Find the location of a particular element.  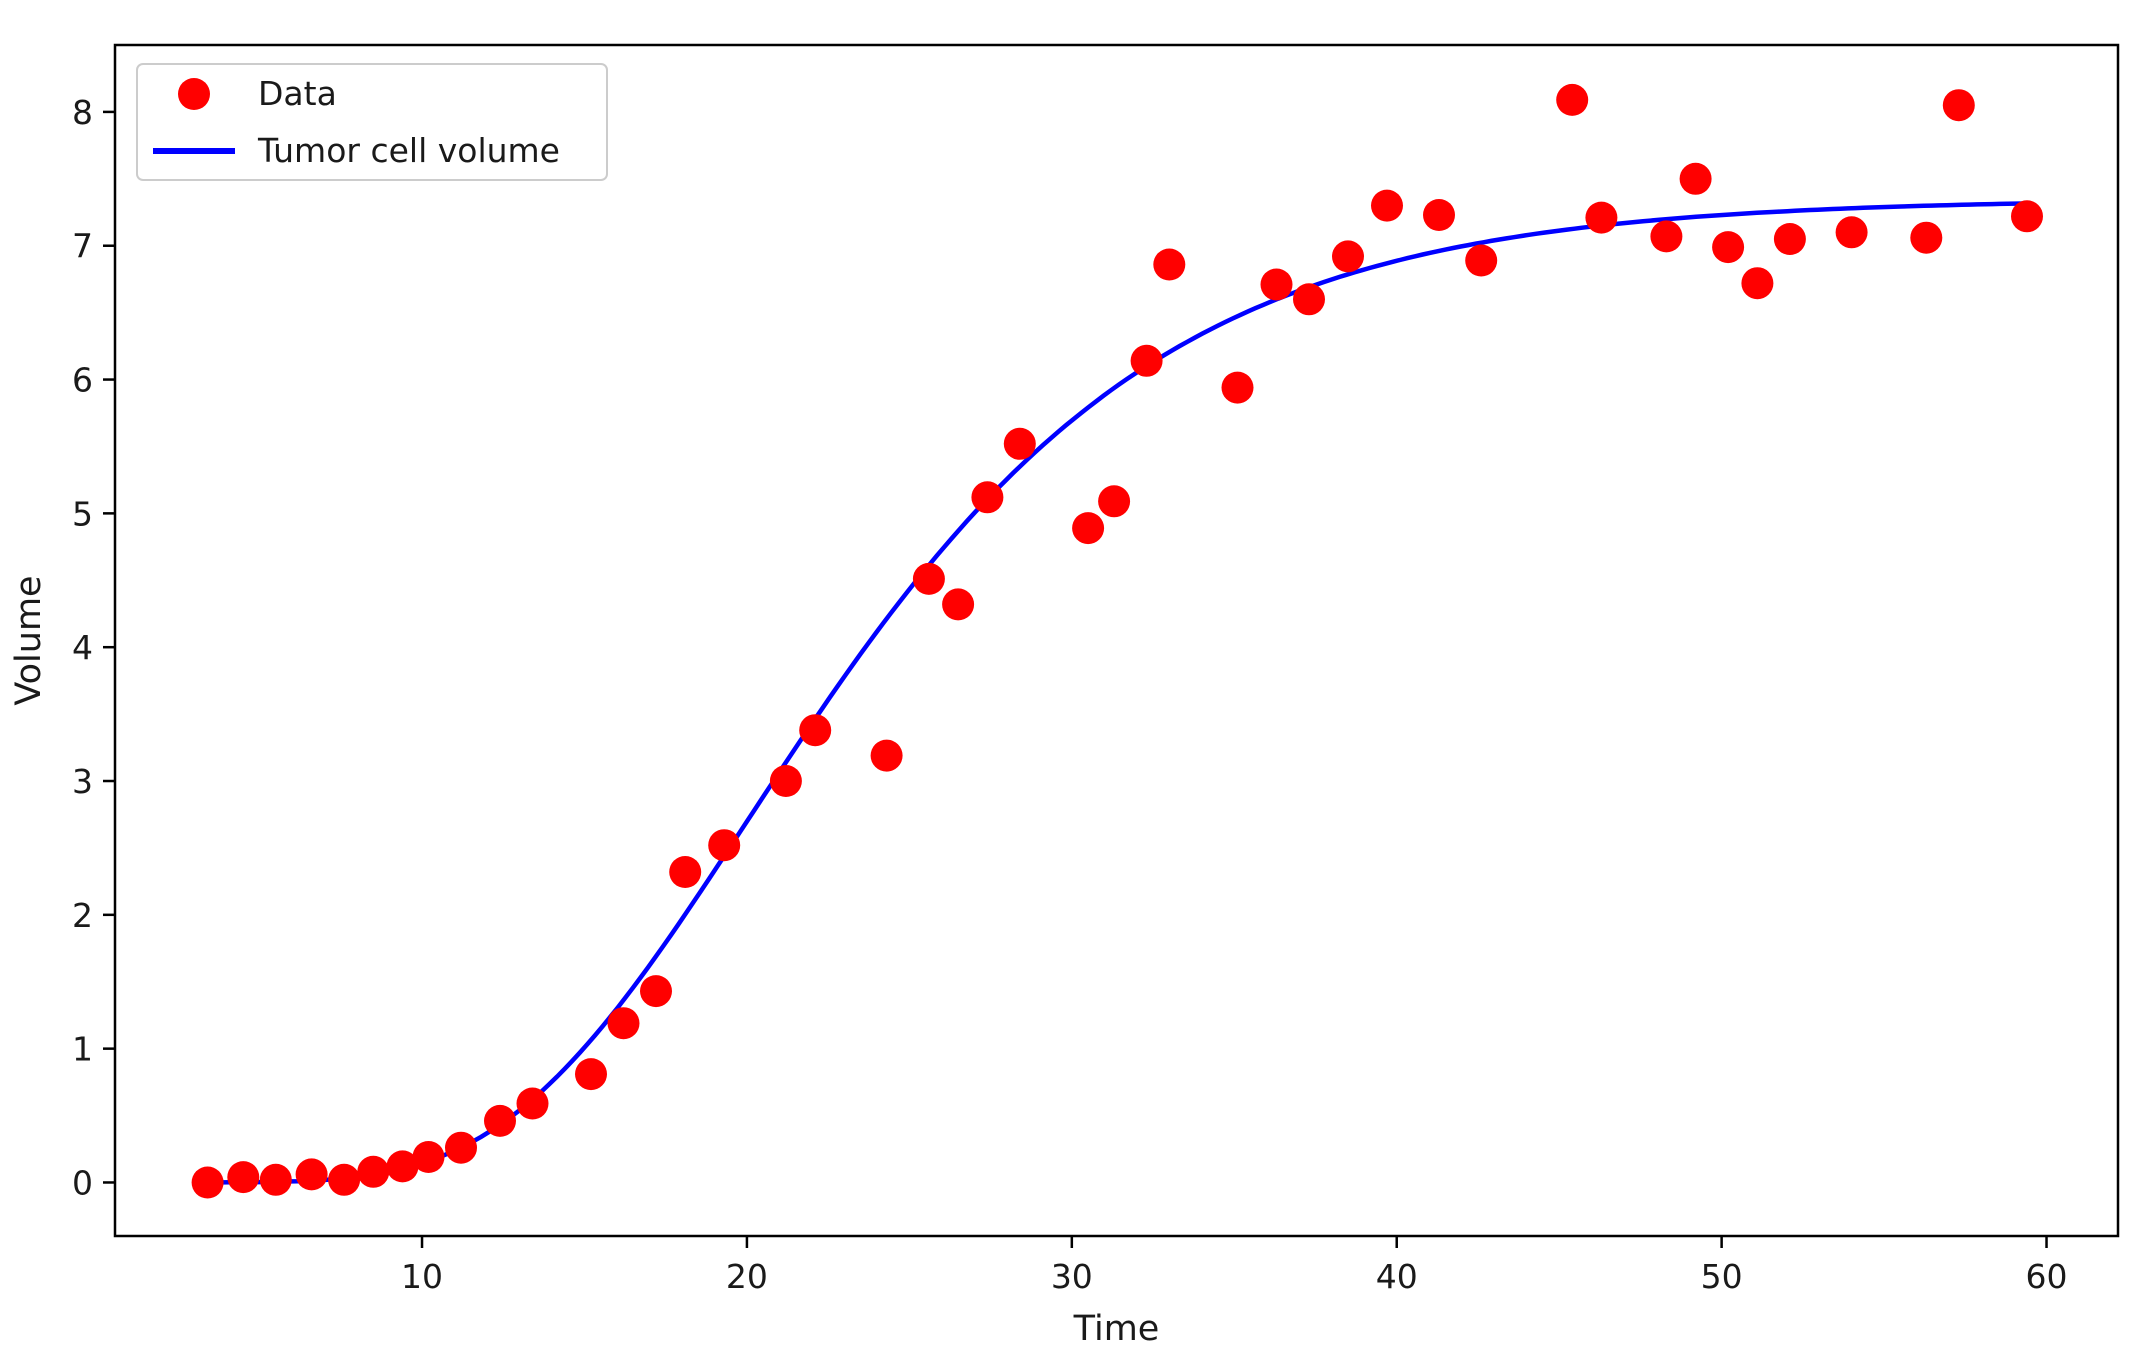

y-tick-label: 8 is located at coordinates (82, 112).